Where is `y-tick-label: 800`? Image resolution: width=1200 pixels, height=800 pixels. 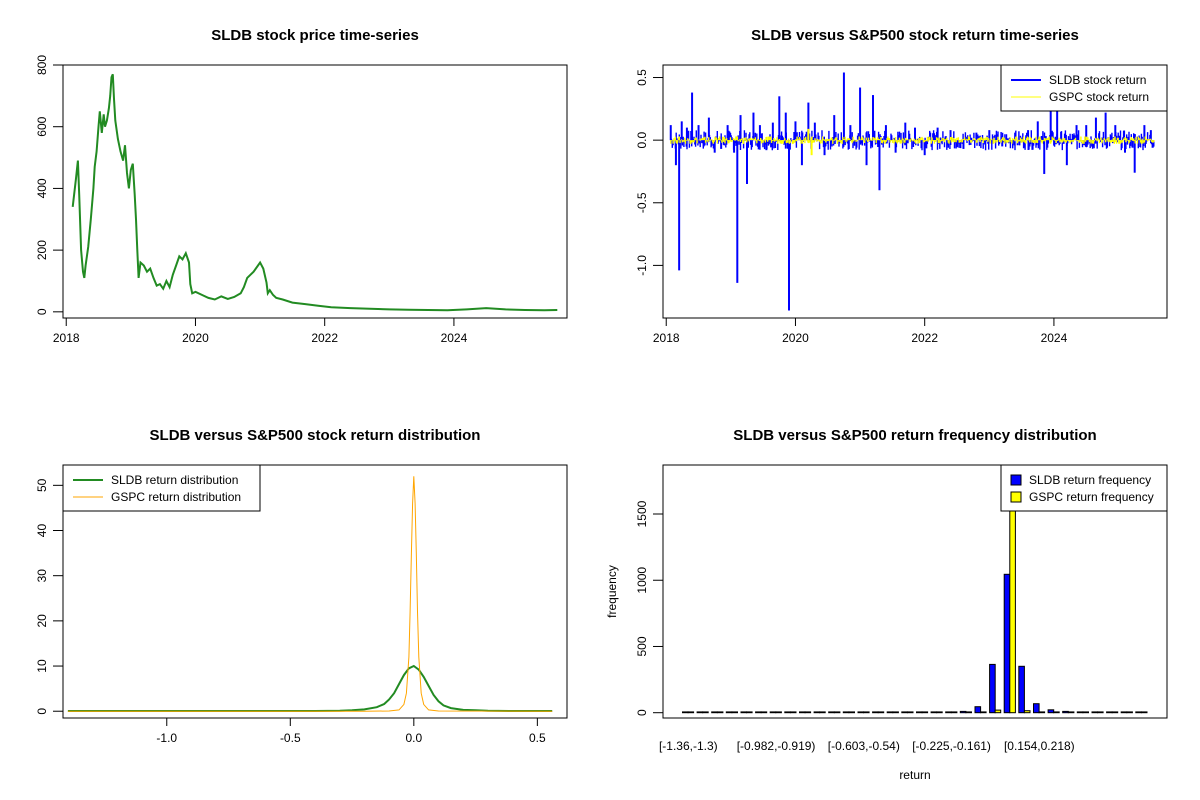 y-tick-label: 800 is located at coordinates (42, 65).